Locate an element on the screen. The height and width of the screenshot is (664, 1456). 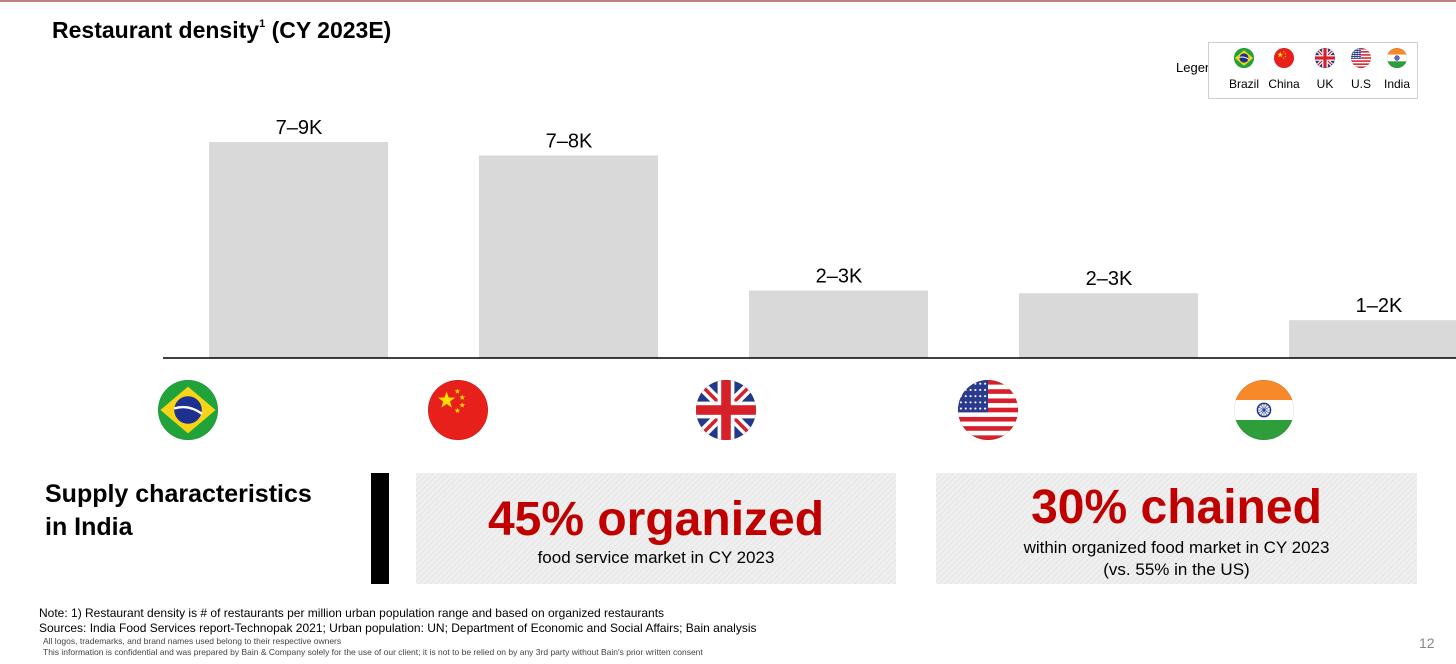
organized-share-value: 45% organized is located at coordinates (656, 519).